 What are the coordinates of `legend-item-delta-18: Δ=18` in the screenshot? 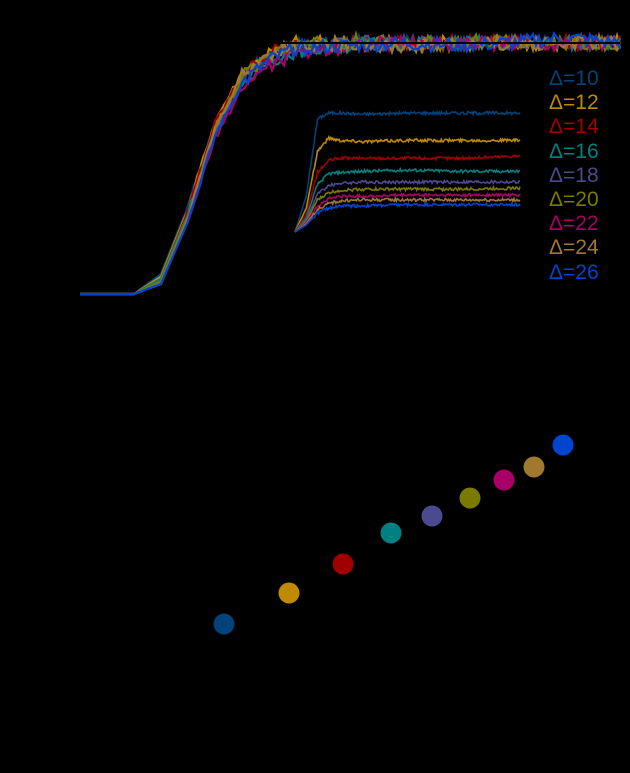 It's located at (574, 175).